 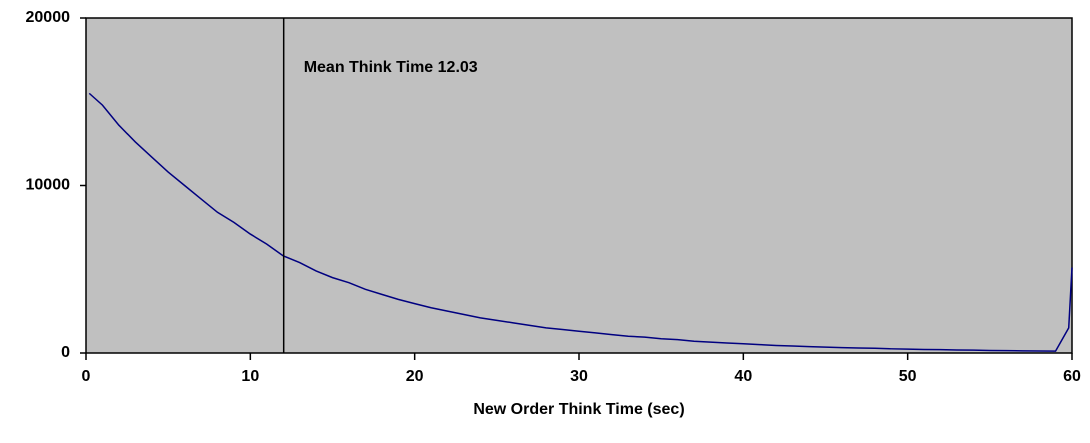 What do you see at coordinates (86, 376) in the screenshot?
I see `x-tick-label: 0` at bounding box center [86, 376].